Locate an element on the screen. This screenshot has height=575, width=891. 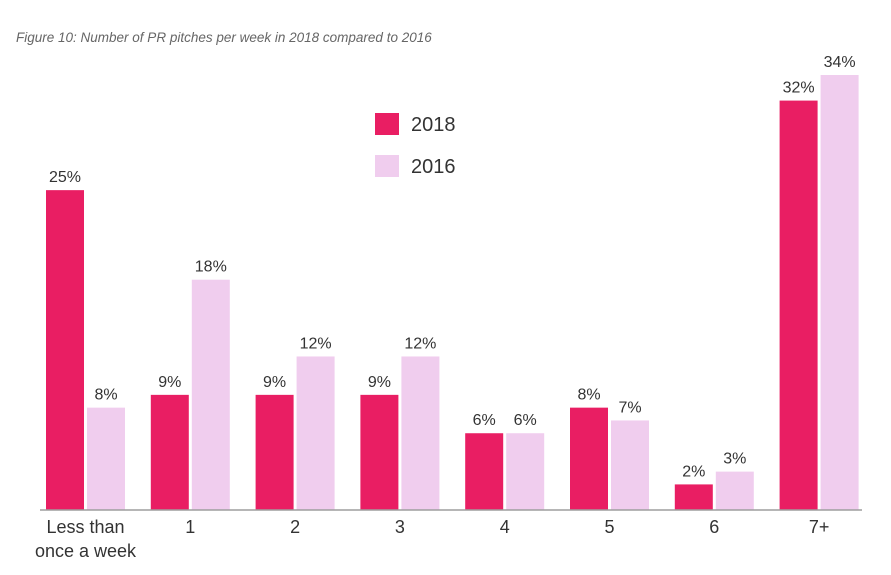
legend-swatch-2016 is located at coordinates (387, 166).